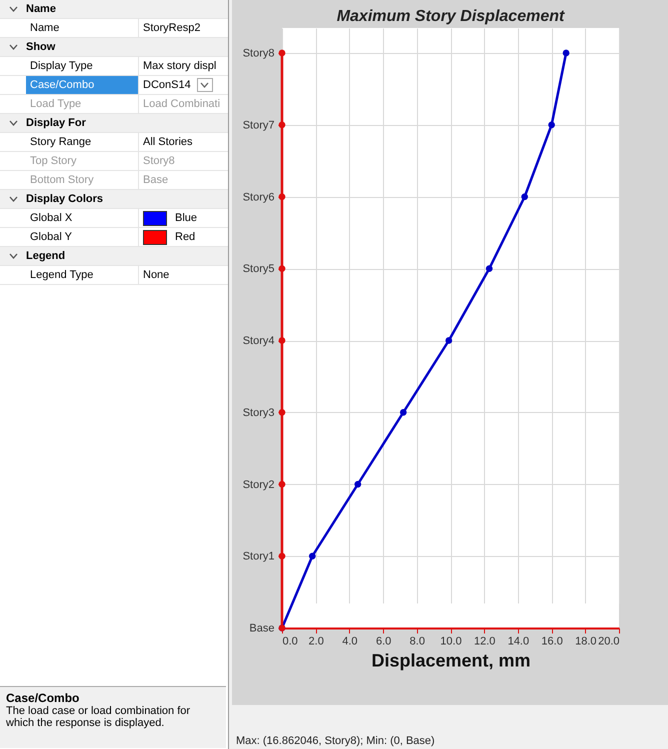  Describe the element at coordinates (316, 642) in the screenshot. I see `x-tick-label: 2.0` at that location.